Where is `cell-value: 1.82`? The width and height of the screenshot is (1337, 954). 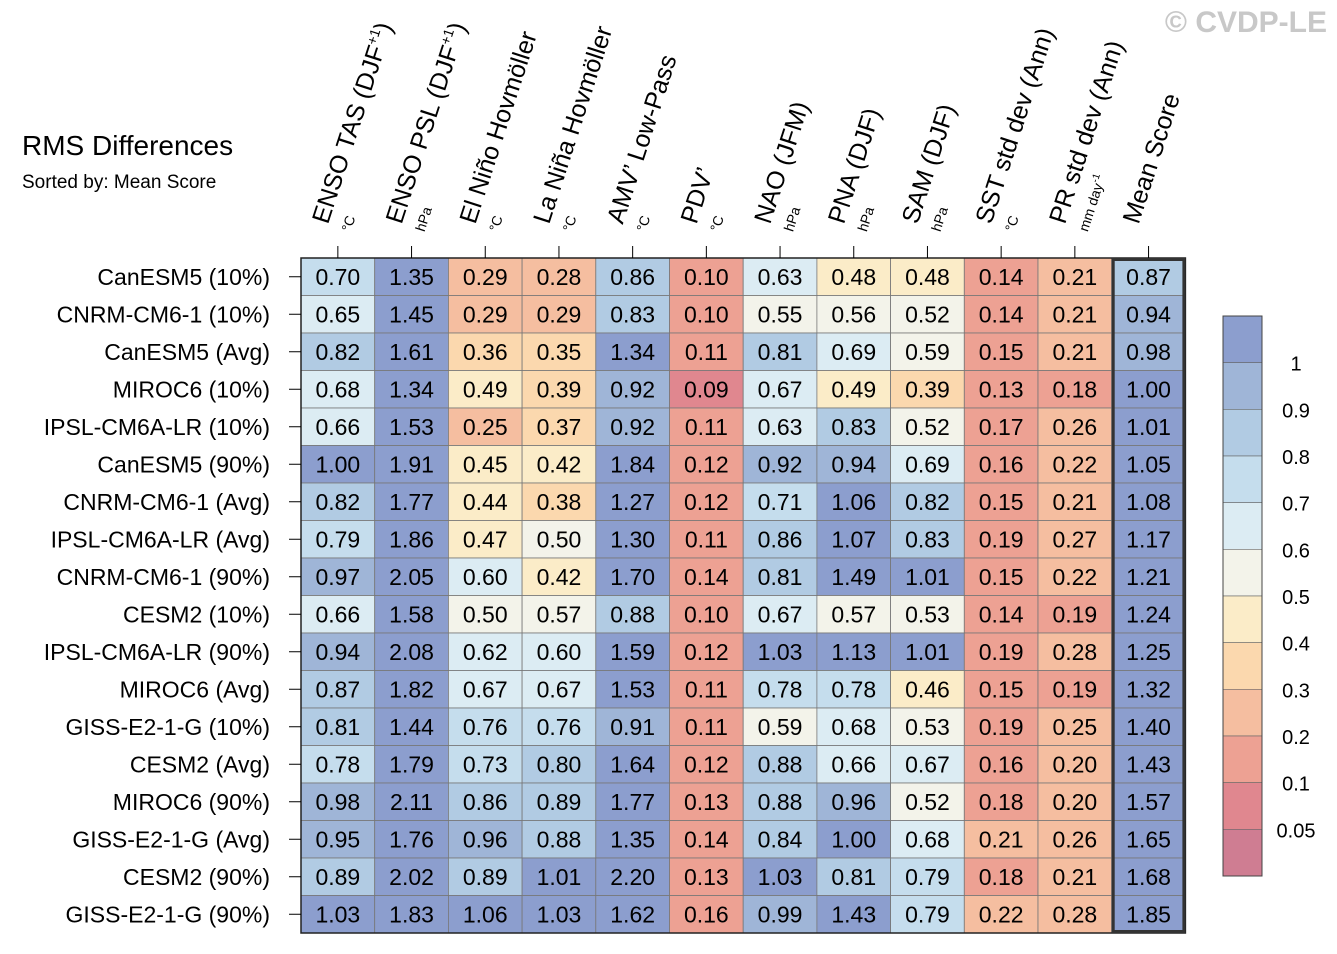 cell-value: 1.82 is located at coordinates (411, 689).